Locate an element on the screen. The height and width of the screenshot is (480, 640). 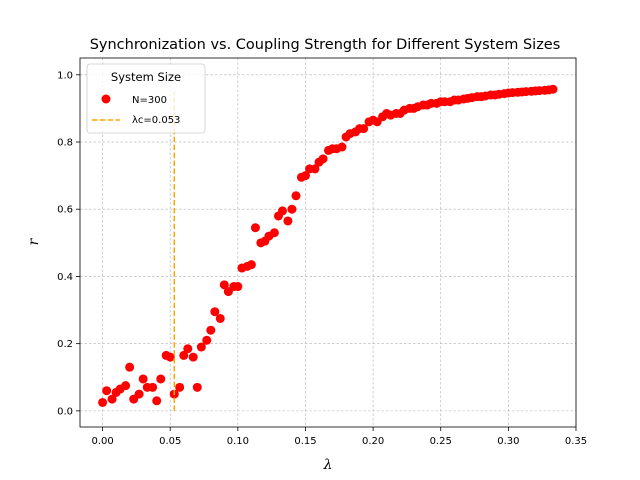
x-axis-ticks: 0.00 0.05 0.10 0.15 0.20 0.25 0.30 0.35 is located at coordinates (339, 437).